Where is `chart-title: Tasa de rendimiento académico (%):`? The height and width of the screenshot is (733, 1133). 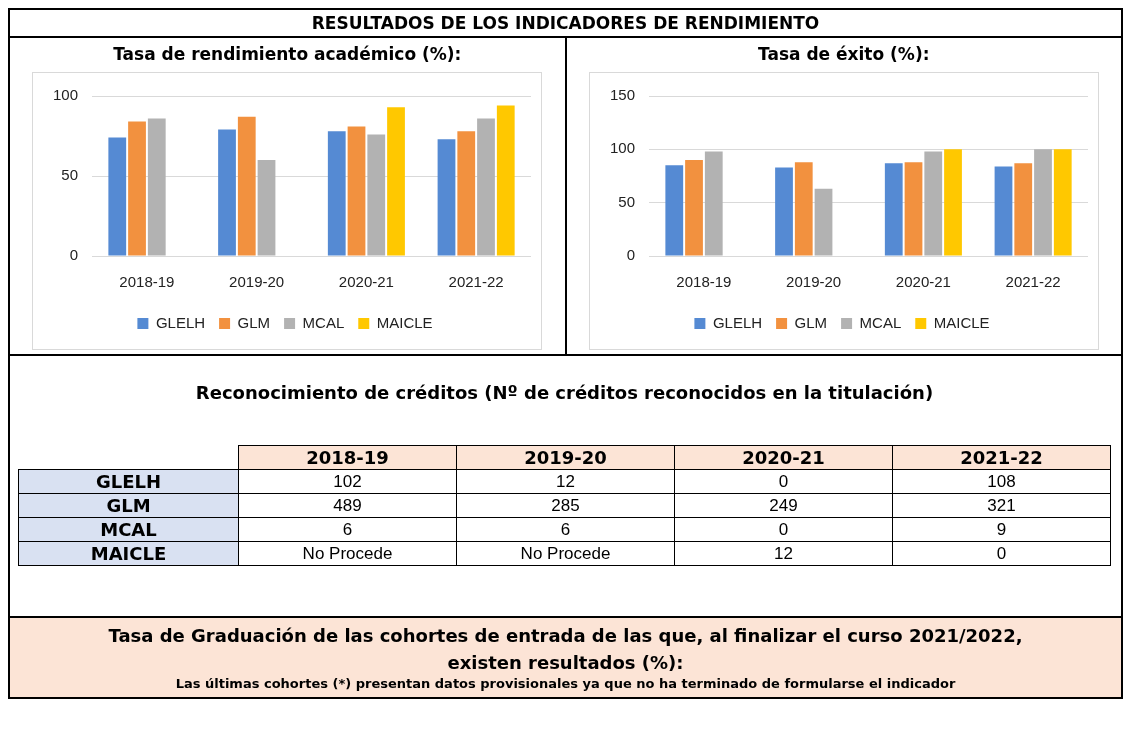
chart-title: Tasa de rendimiento académico (%): is located at coordinates (287, 54).